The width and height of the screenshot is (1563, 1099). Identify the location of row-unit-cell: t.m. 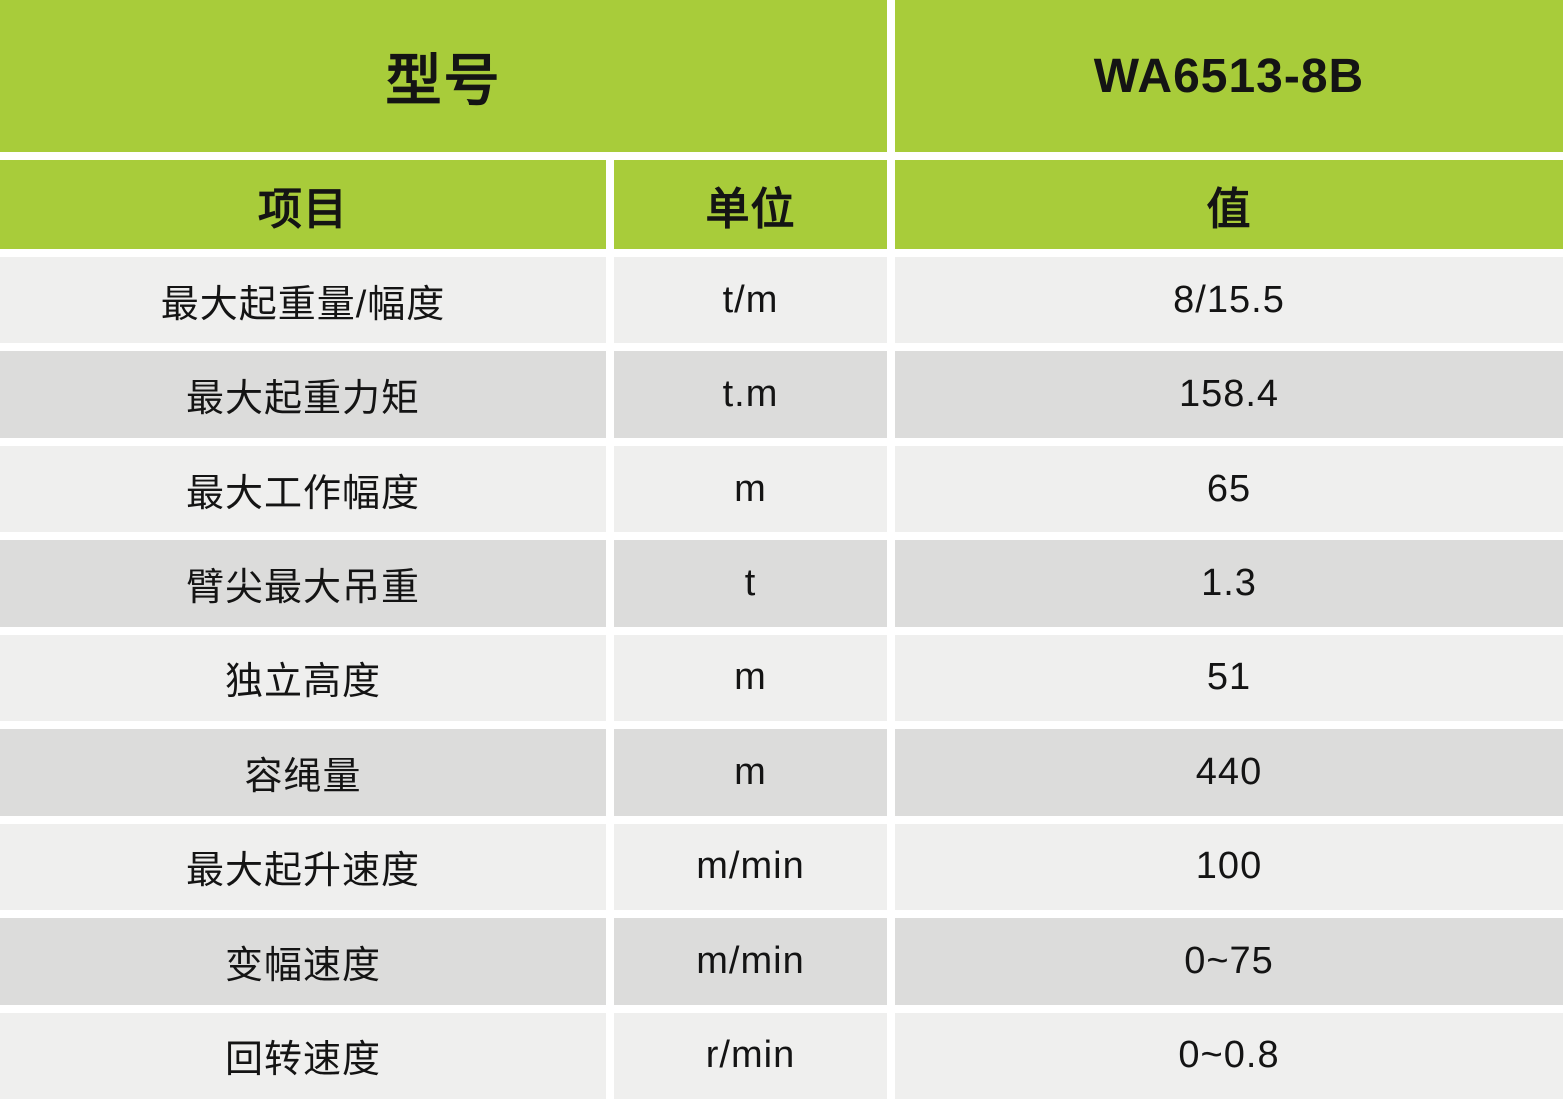
(750, 394).